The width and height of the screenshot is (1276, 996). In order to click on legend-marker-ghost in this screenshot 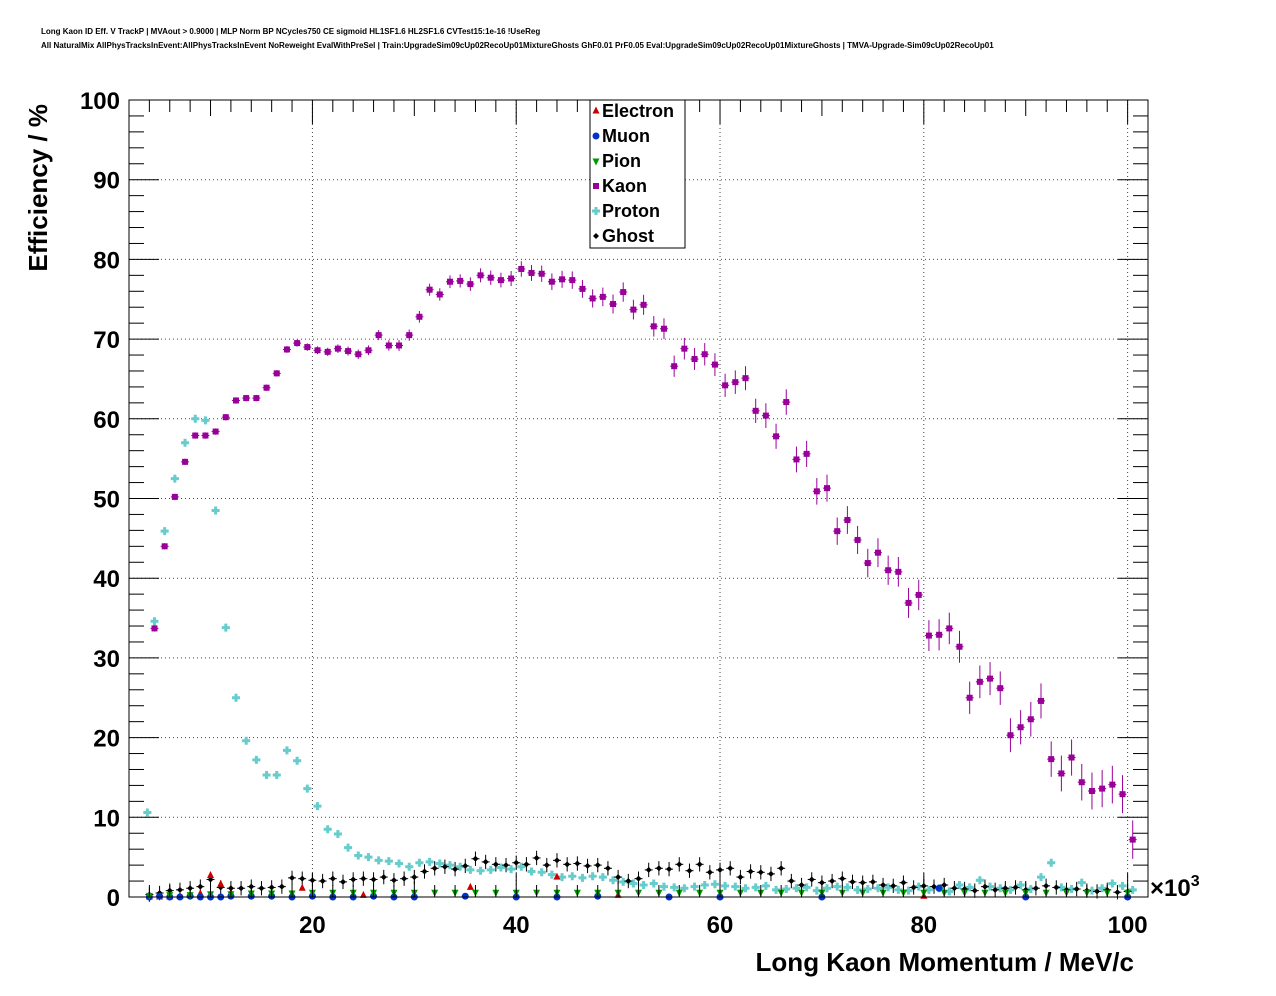, I will do `click(596, 236)`.